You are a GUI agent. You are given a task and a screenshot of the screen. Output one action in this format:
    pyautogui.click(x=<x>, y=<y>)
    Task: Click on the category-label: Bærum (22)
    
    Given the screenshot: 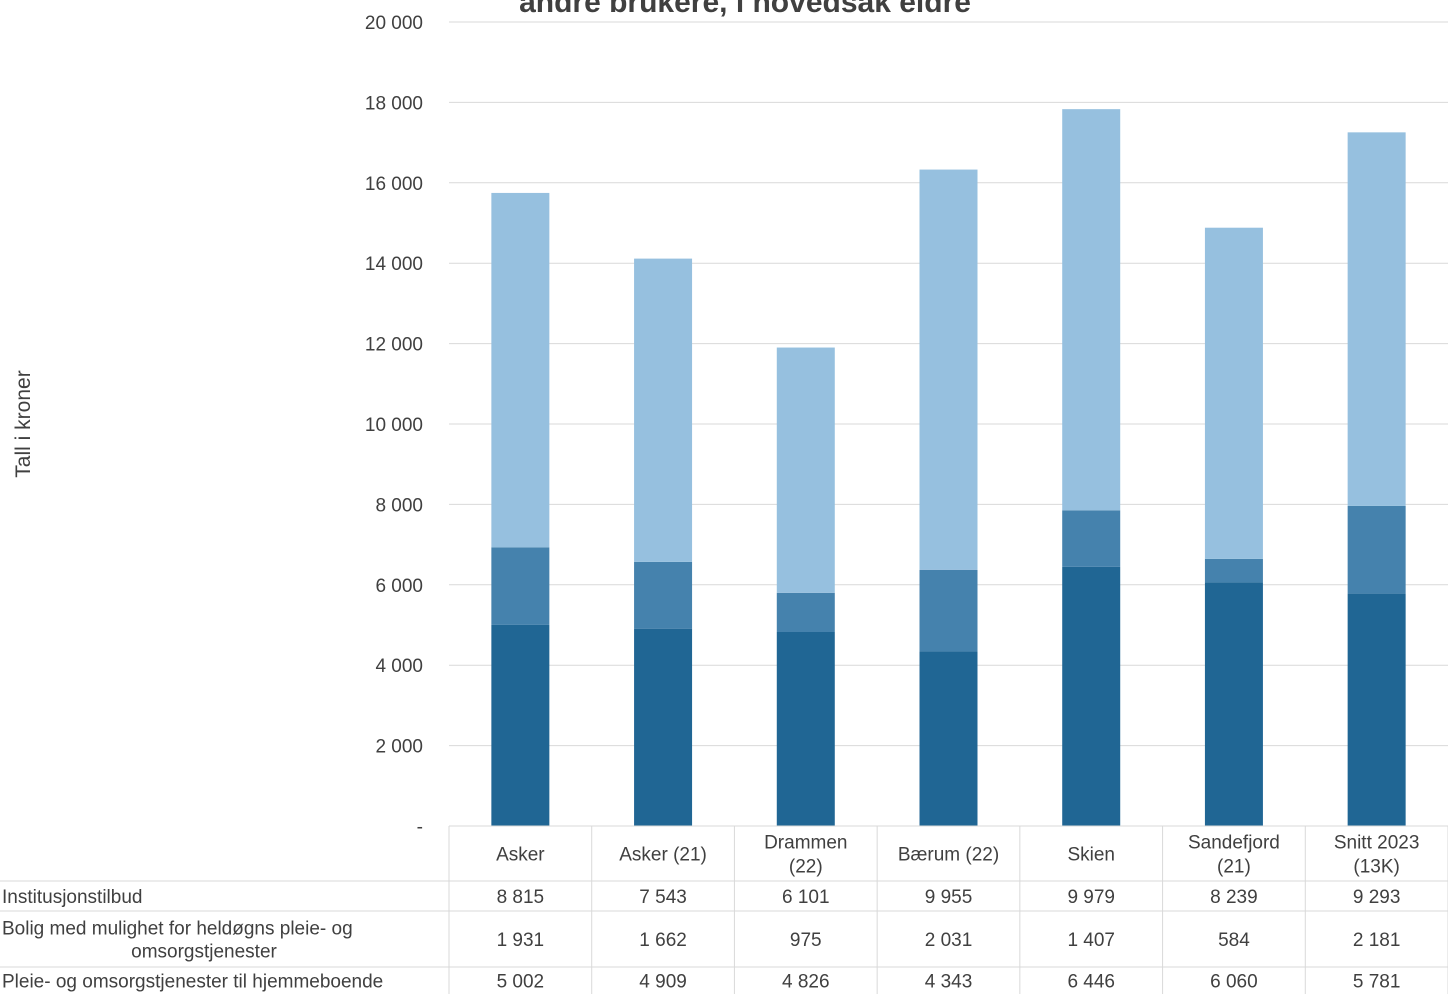 What is the action you would take?
    pyautogui.click(x=948, y=855)
    